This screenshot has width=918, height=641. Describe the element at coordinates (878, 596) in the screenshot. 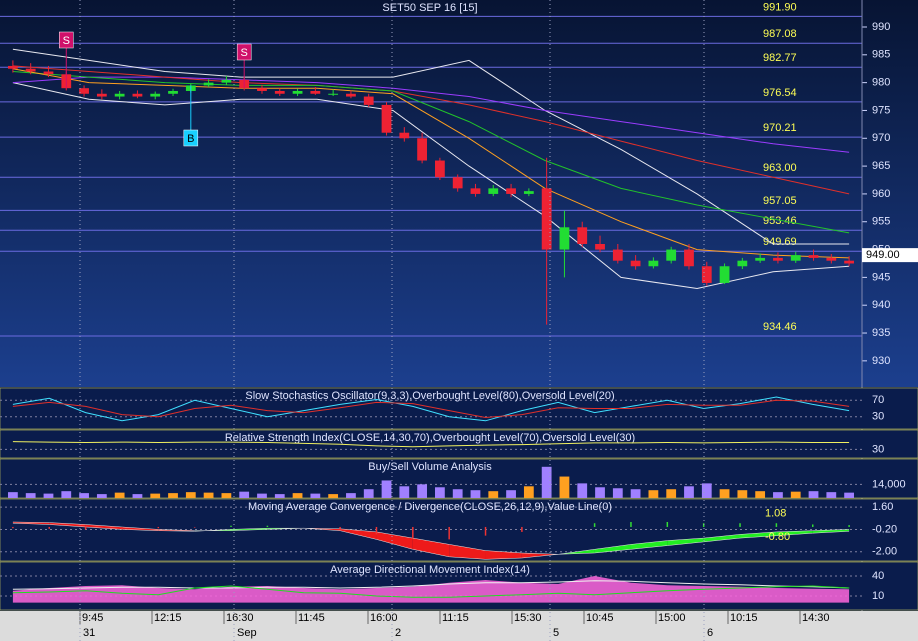

I see `y-tick-label: 10` at that location.